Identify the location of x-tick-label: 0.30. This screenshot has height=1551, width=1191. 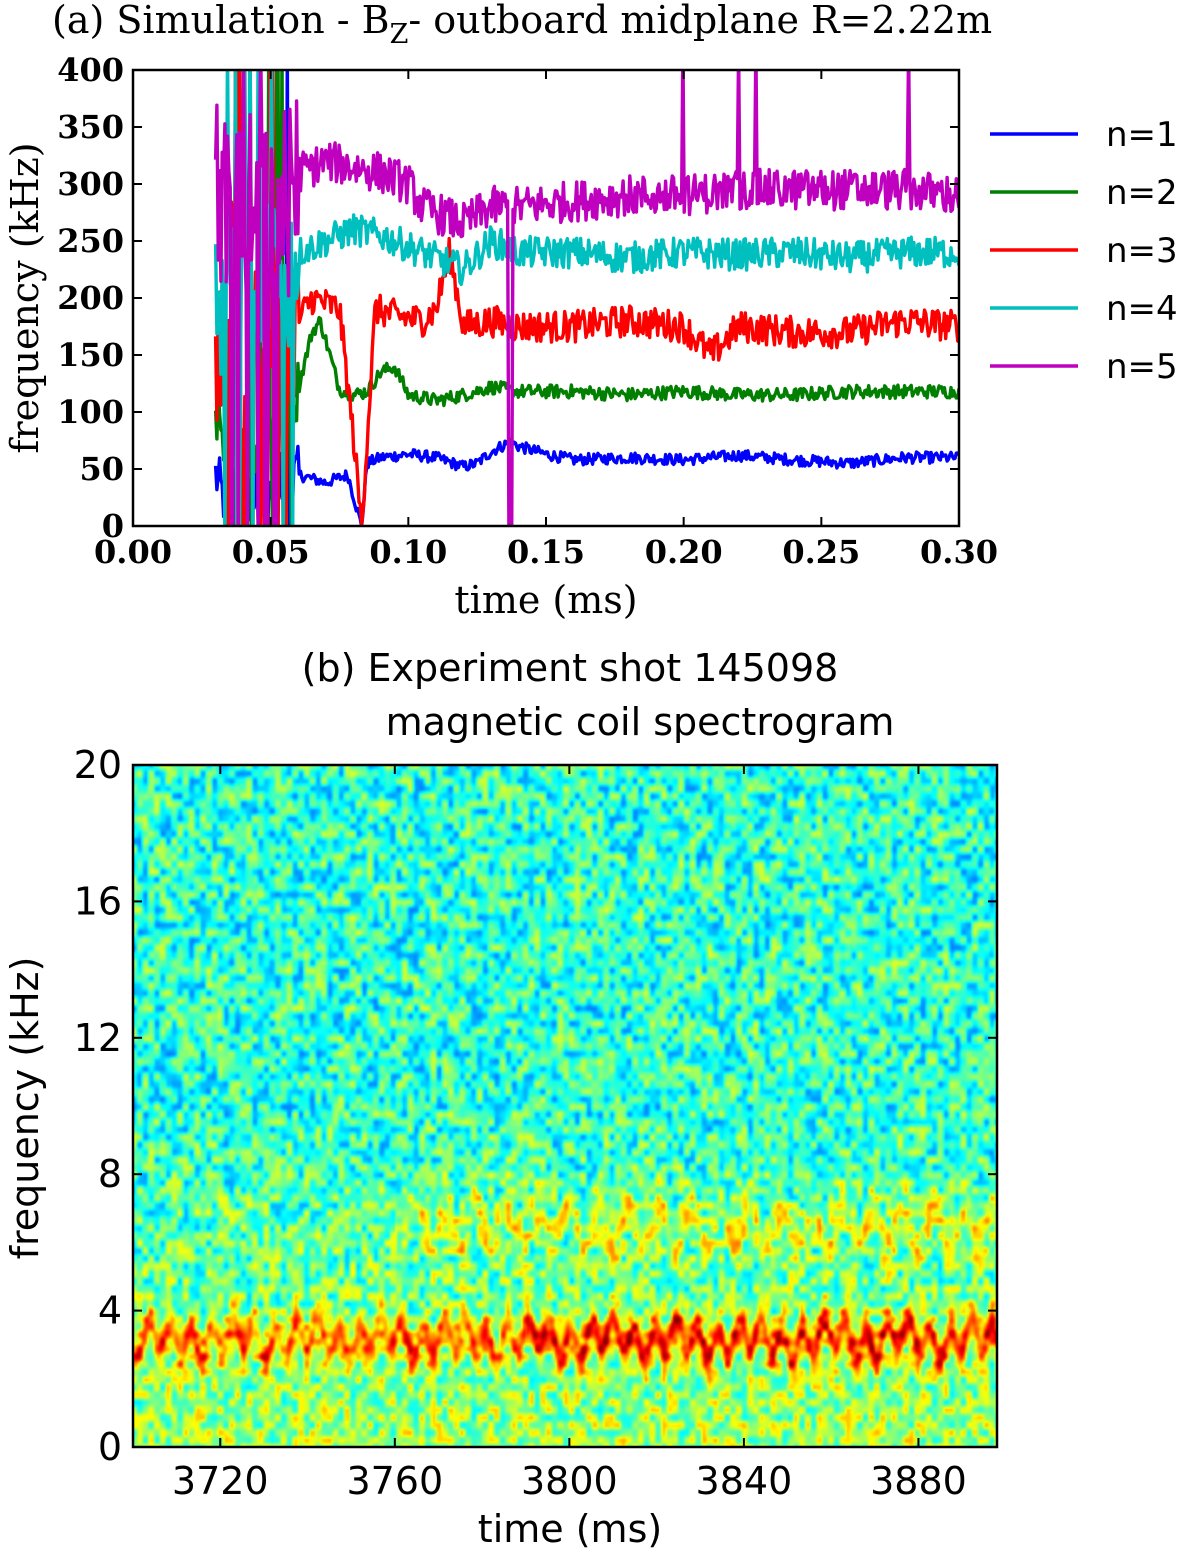
(959, 552).